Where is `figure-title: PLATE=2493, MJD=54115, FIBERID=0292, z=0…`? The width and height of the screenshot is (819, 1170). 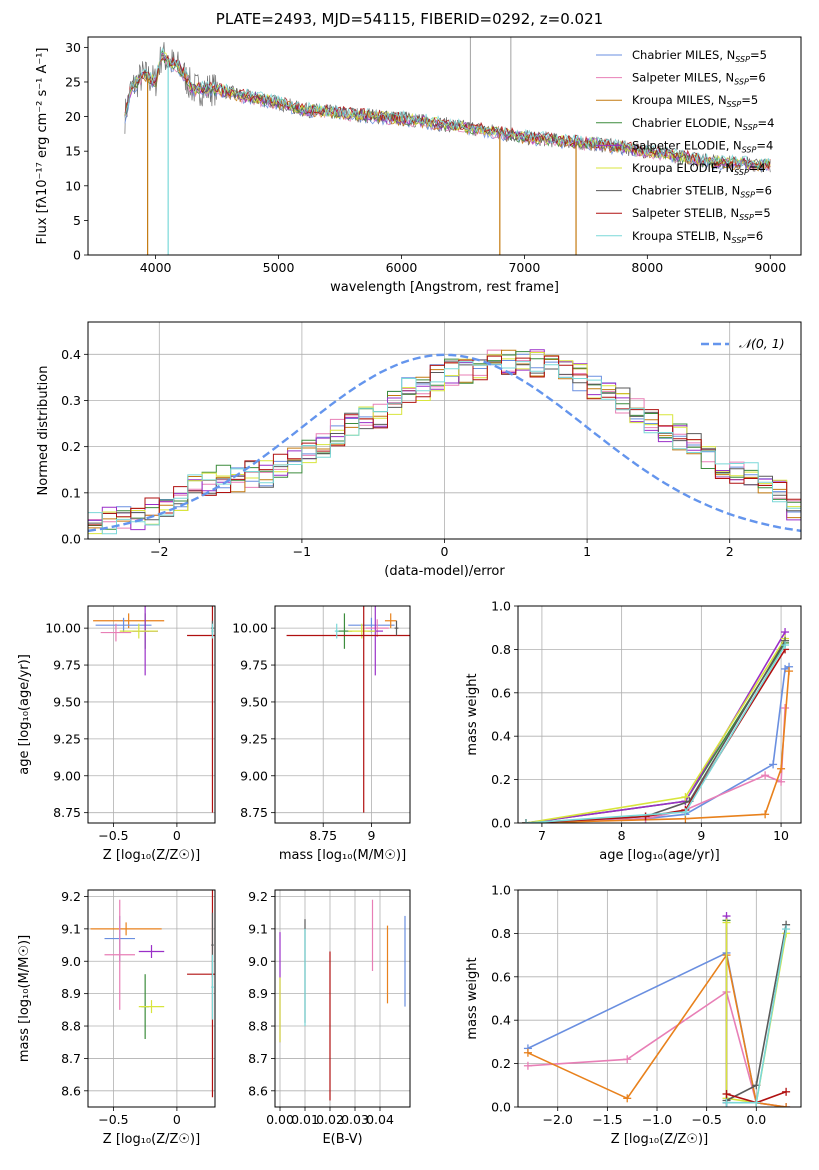
figure-title: PLATE=2493, MJD=54115, FIBERID=0292, z=0… is located at coordinates (409, 19).